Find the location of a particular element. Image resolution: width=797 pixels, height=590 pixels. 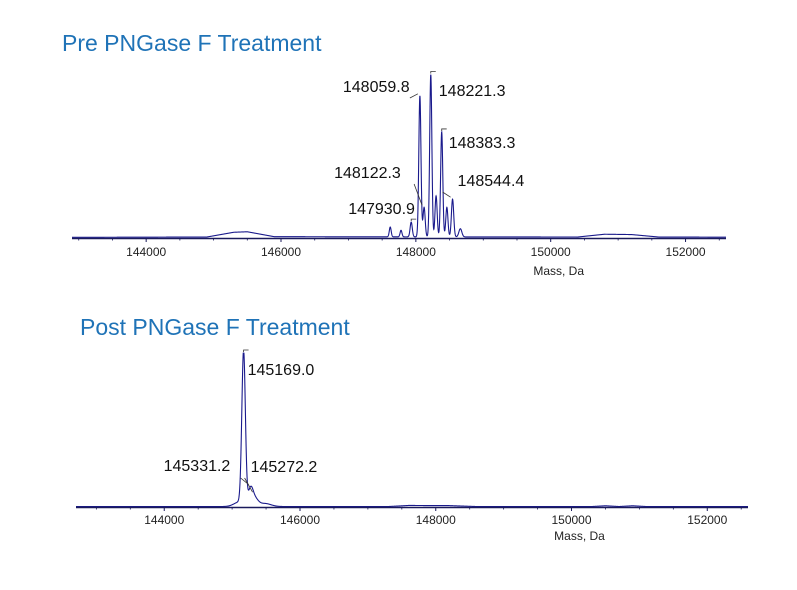

x-tick-label-0-4: 152000 is located at coordinates (686, 252).